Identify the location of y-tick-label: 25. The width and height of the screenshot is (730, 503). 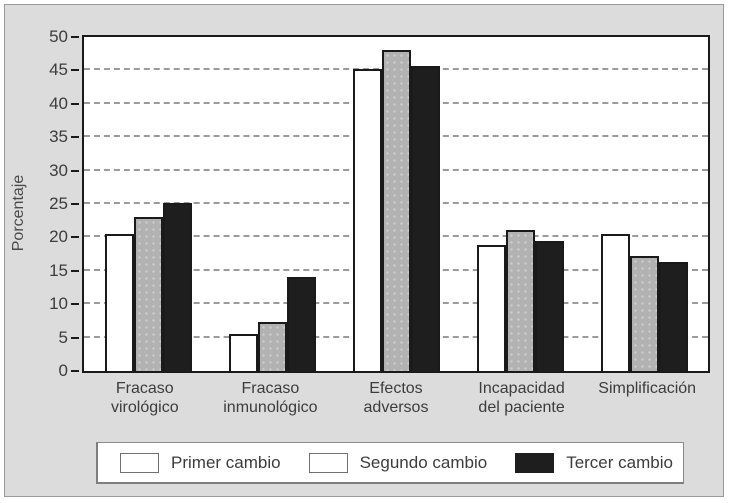
(58, 203).